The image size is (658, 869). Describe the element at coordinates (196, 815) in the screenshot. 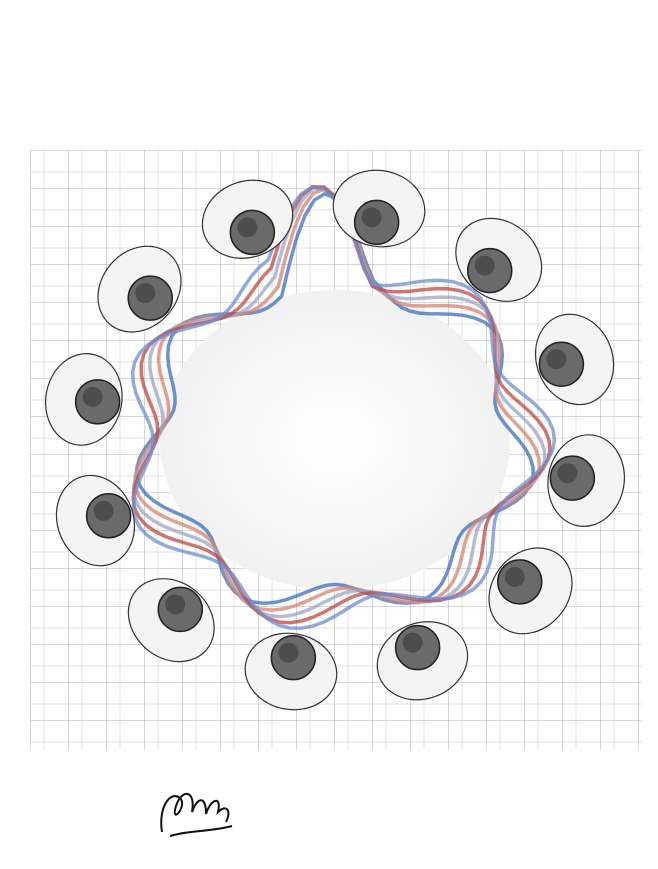

I see `signature` at that location.